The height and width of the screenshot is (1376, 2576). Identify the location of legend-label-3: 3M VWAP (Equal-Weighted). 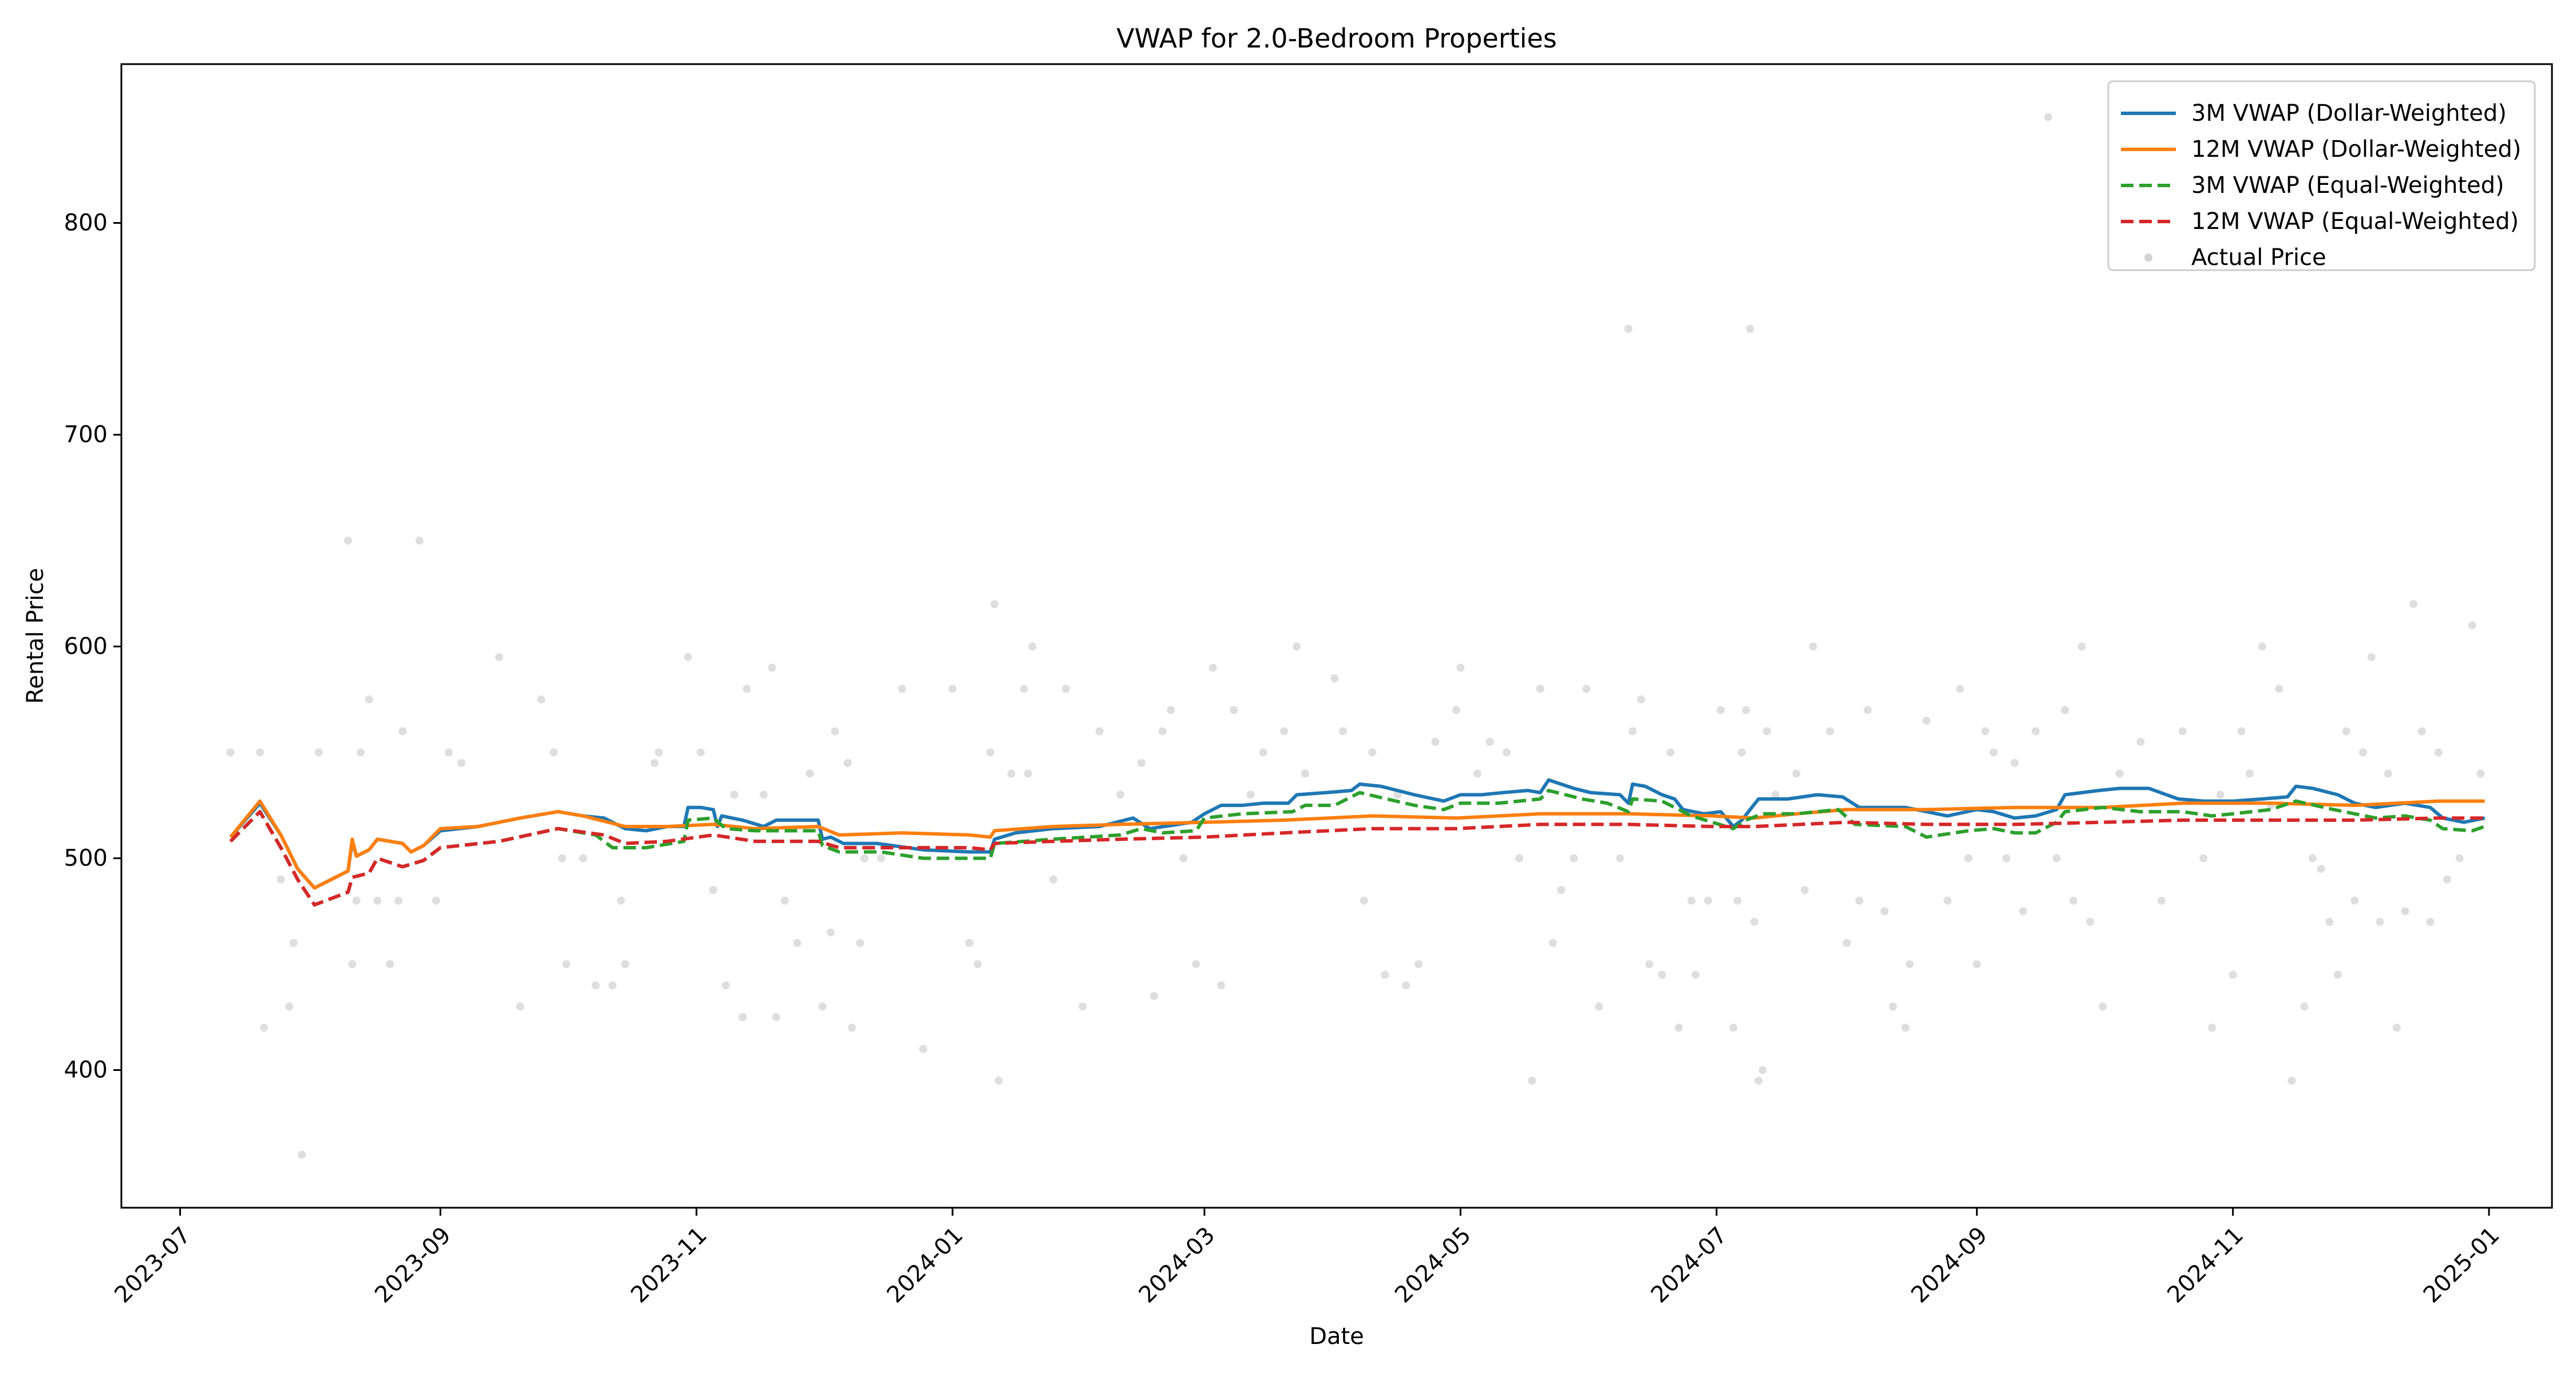
(2347, 185).